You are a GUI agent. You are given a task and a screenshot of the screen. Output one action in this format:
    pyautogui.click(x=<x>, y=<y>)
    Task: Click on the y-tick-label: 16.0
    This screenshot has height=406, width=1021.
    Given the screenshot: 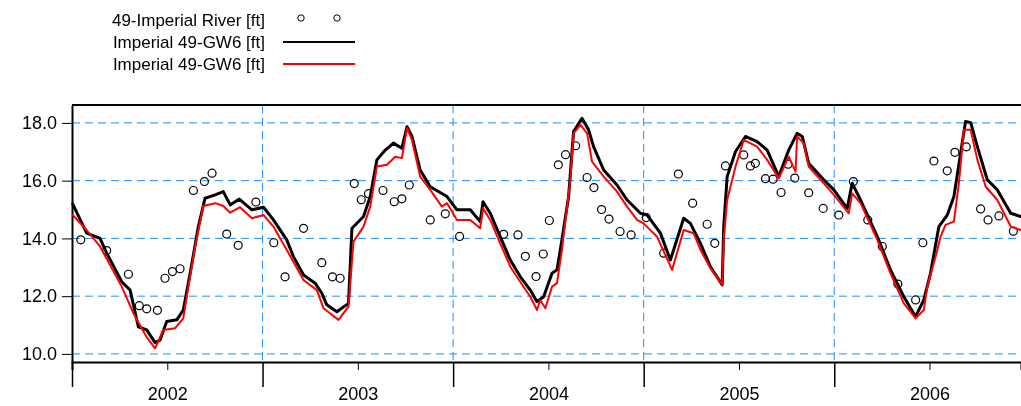 What is the action you would take?
    pyautogui.click(x=39, y=180)
    